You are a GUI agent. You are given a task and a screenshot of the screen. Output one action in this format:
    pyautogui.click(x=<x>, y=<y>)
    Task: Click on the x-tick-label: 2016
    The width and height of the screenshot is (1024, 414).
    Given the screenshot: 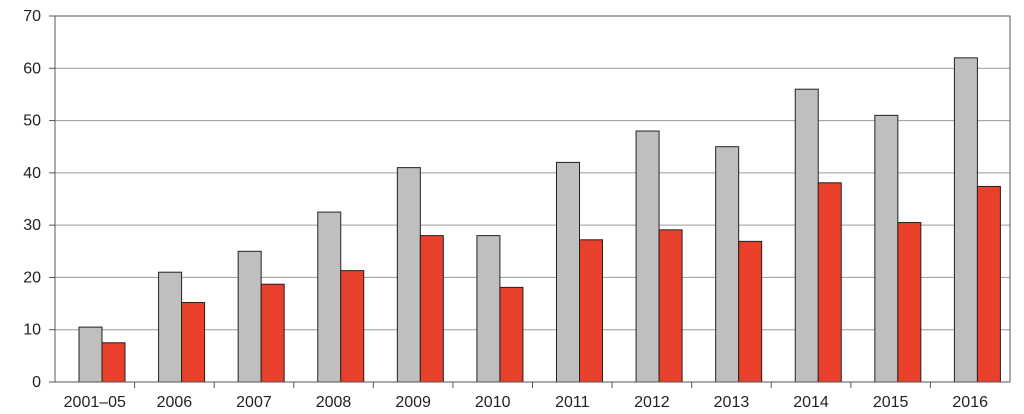 What is the action you would take?
    pyautogui.click(x=970, y=402)
    